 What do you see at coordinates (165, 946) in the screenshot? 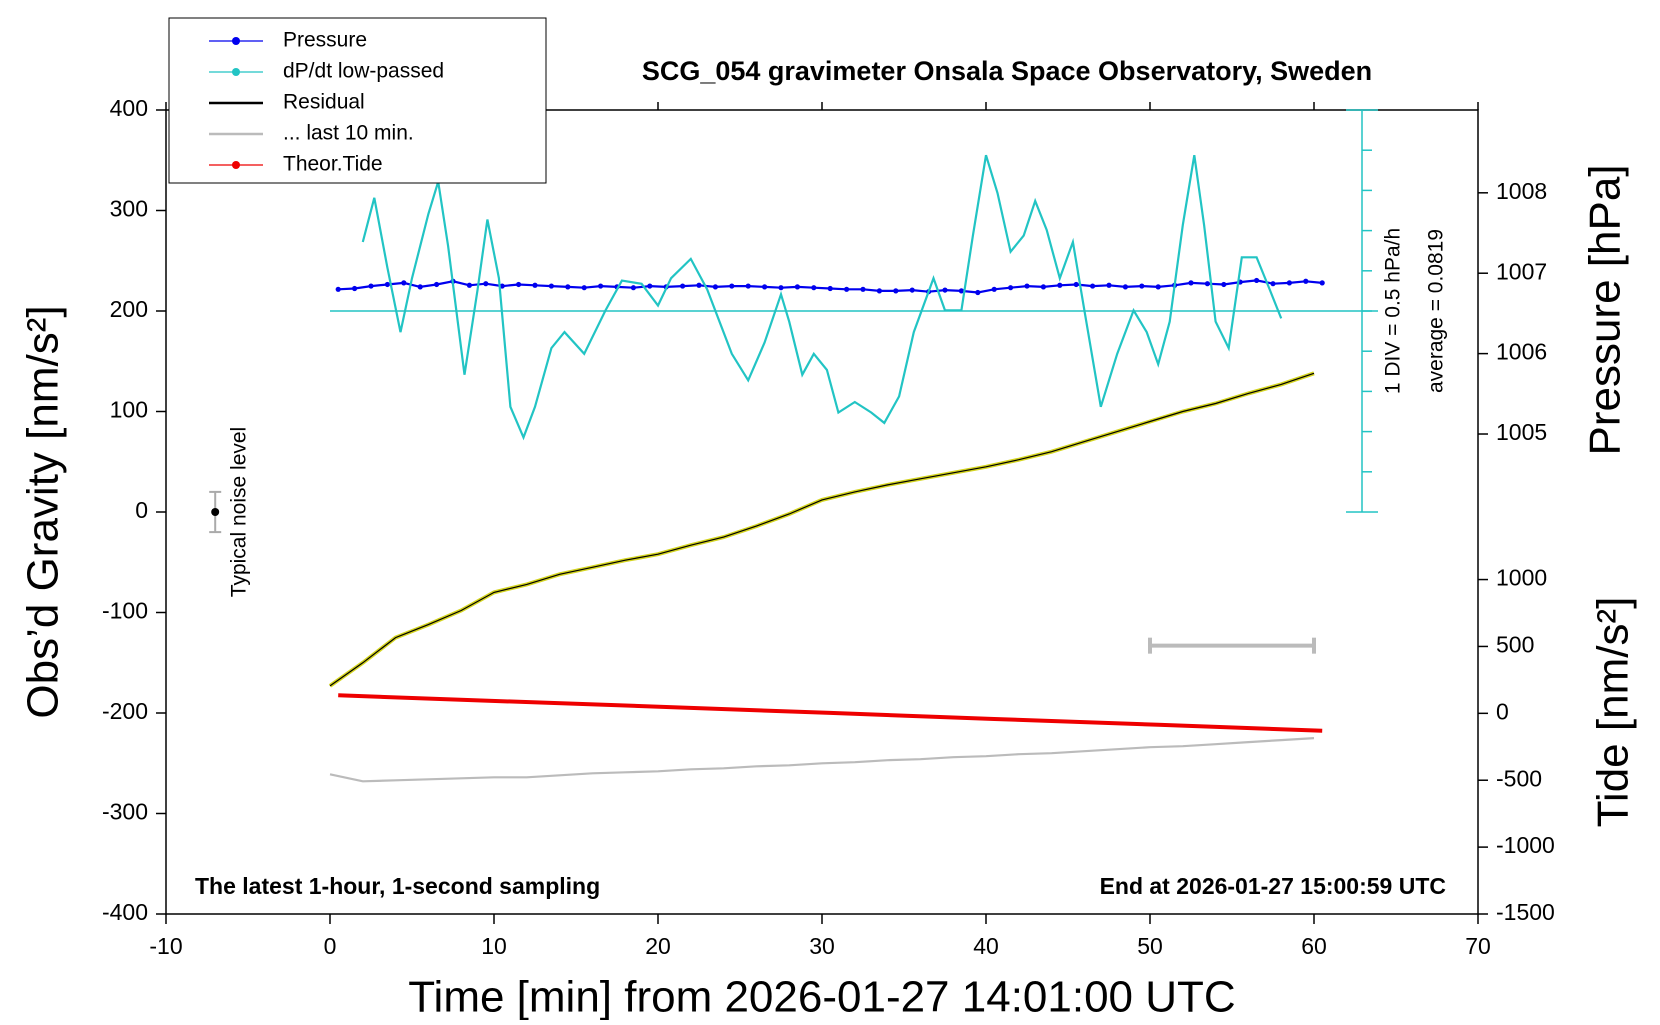
I see `x-tick-label: -10` at bounding box center [165, 946].